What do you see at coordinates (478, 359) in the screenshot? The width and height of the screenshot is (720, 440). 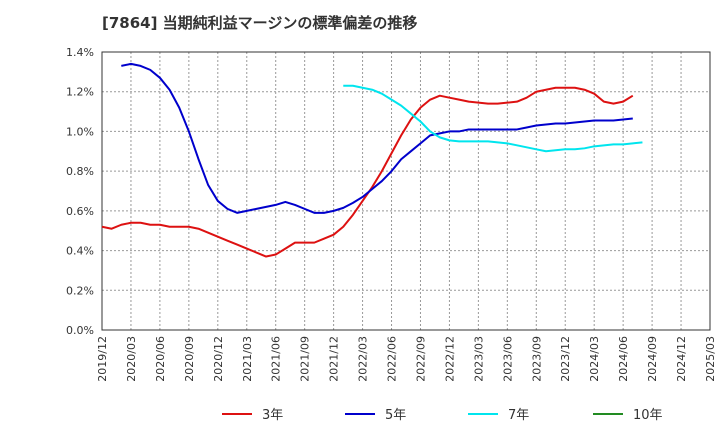 I see `x-tick-label: 2023/03` at bounding box center [478, 359].